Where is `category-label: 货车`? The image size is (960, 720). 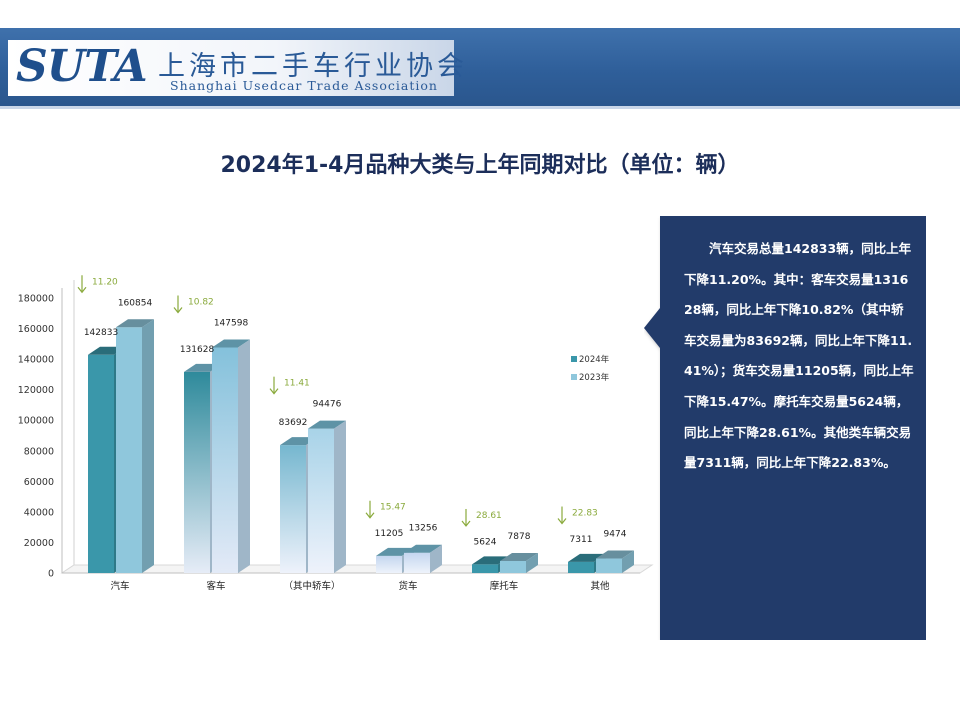 category-label: 货车 is located at coordinates (407, 586).